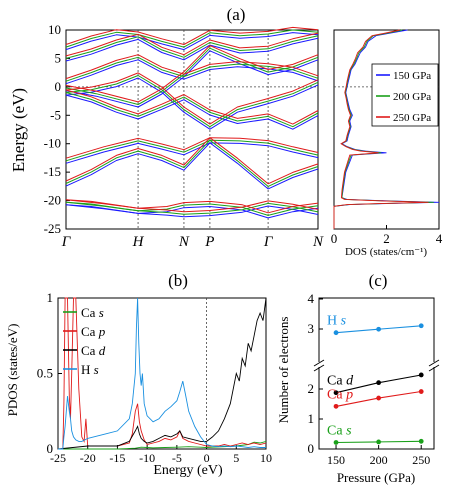 The image size is (463, 487). What do you see at coordinates (138, 242) in the screenshot?
I see `band-kpoint-label: H` at bounding box center [138, 242].